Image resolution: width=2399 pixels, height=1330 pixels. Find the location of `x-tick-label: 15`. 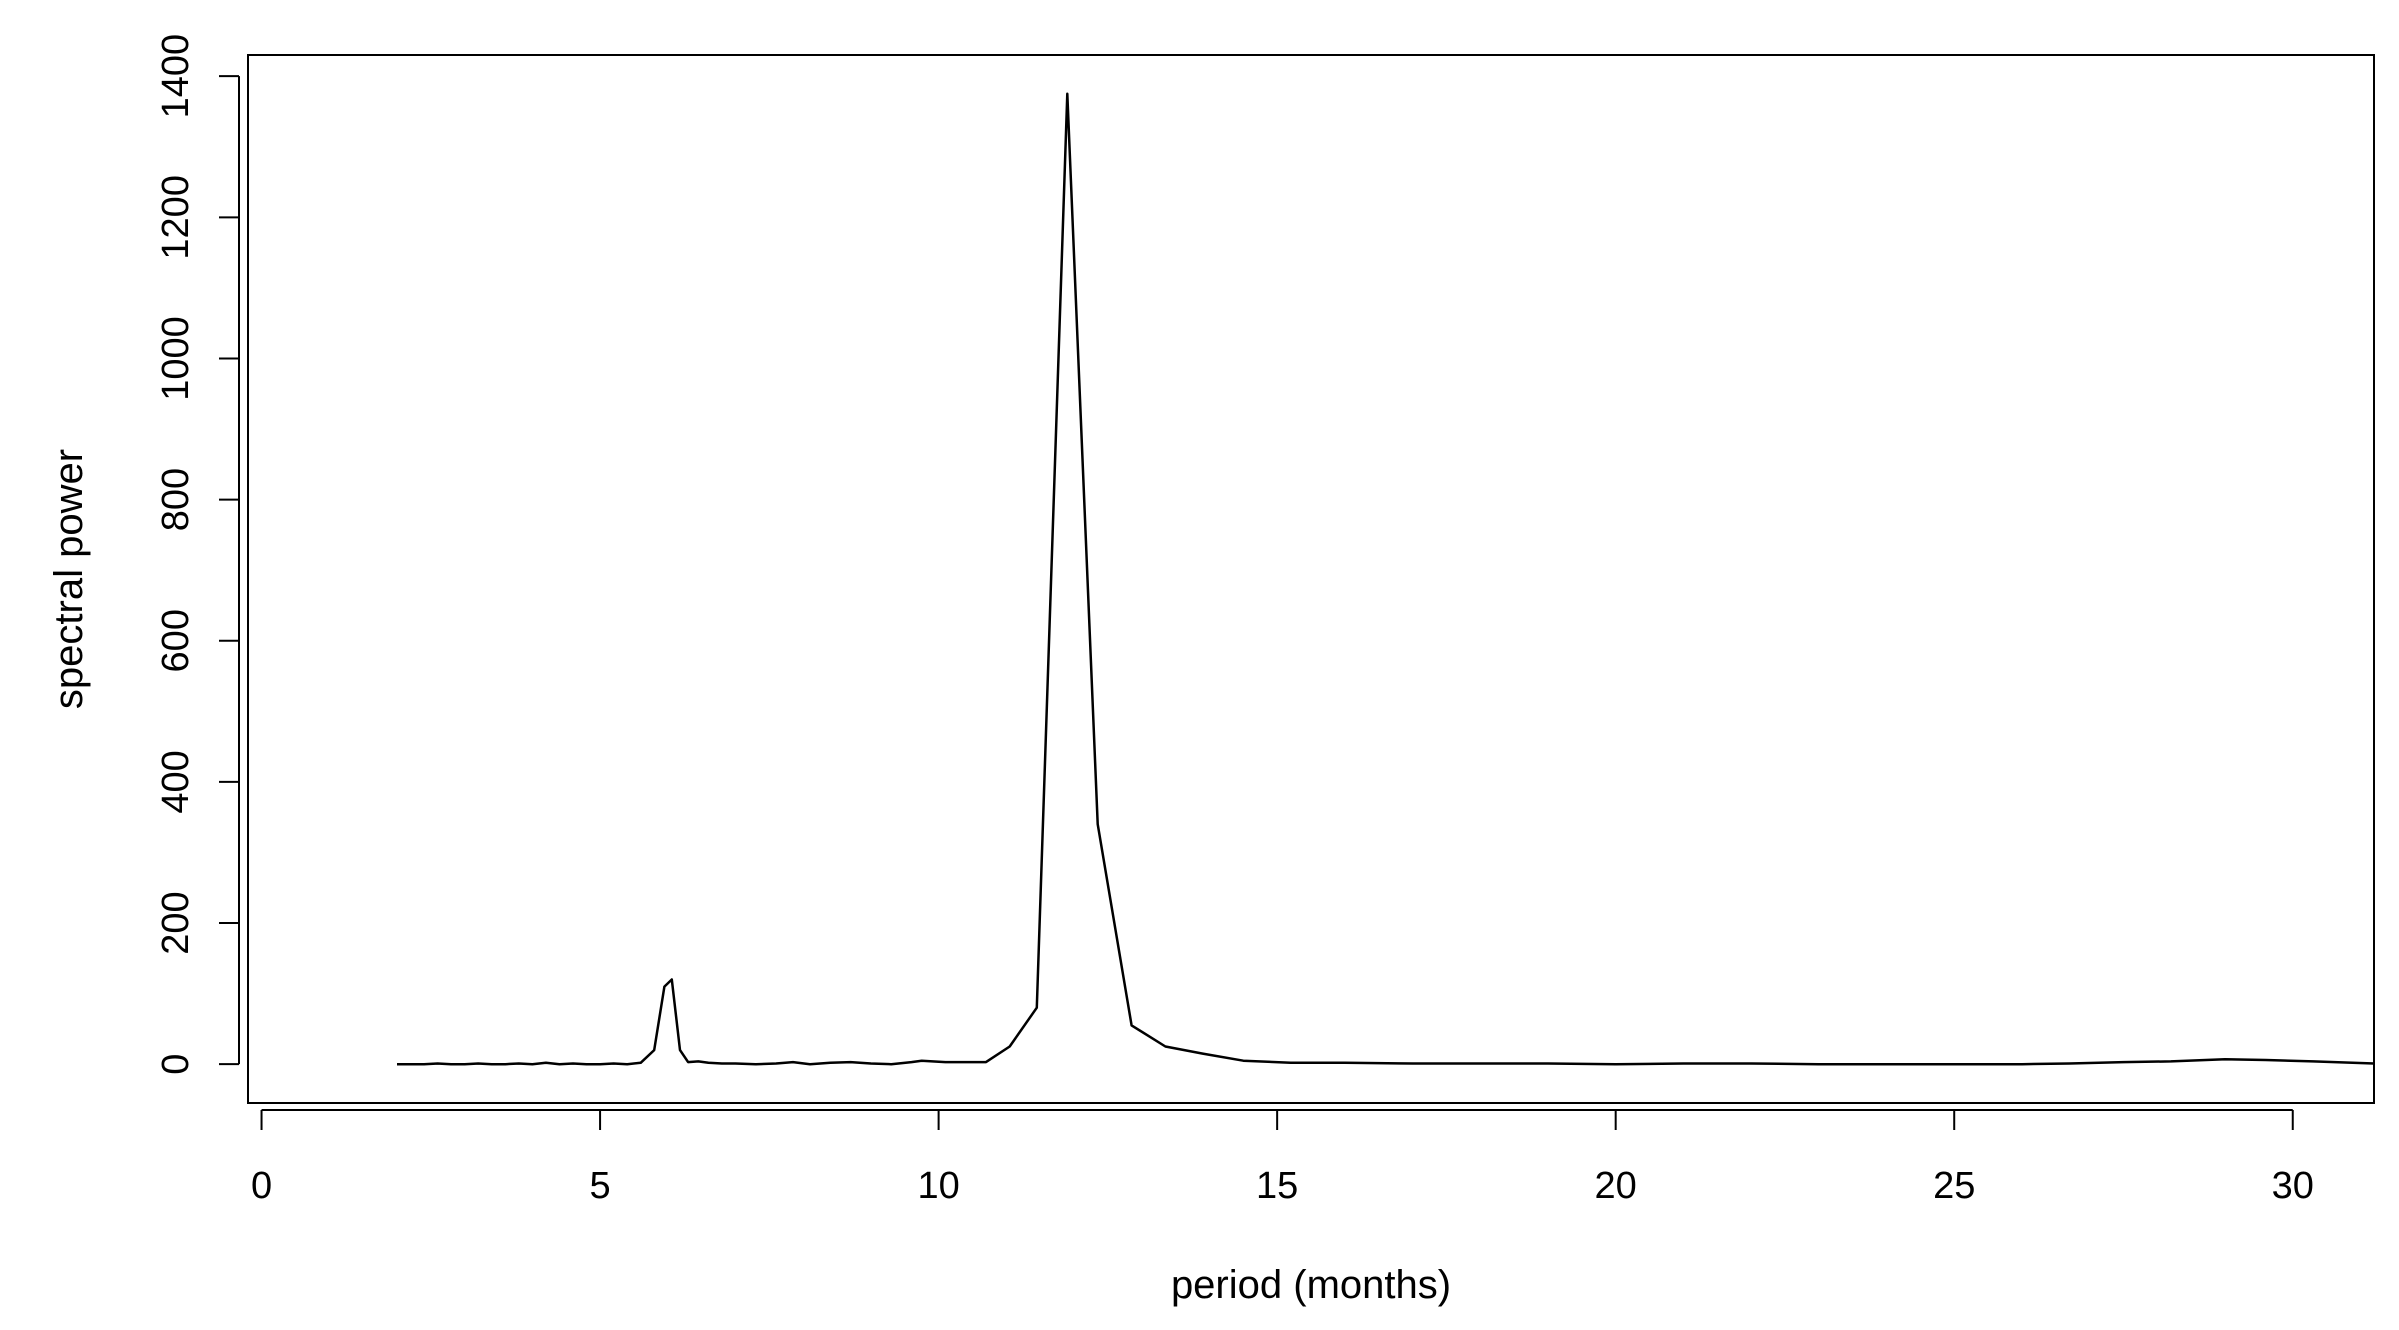

x-tick-label: 15 is located at coordinates (1277, 1186).